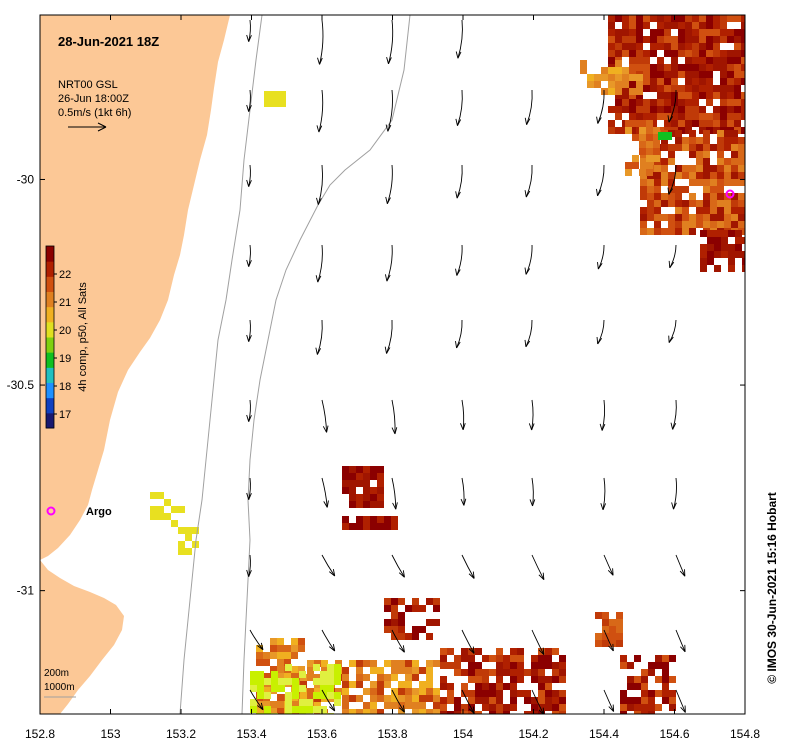  Describe the element at coordinates (65, 275) in the screenshot. I see `colorbar-tick-label: 22` at that location.